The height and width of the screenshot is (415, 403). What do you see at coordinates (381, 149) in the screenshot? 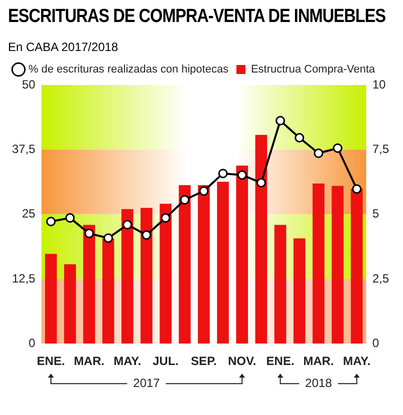
I see `y2-tick-label: 7,5` at bounding box center [381, 149].